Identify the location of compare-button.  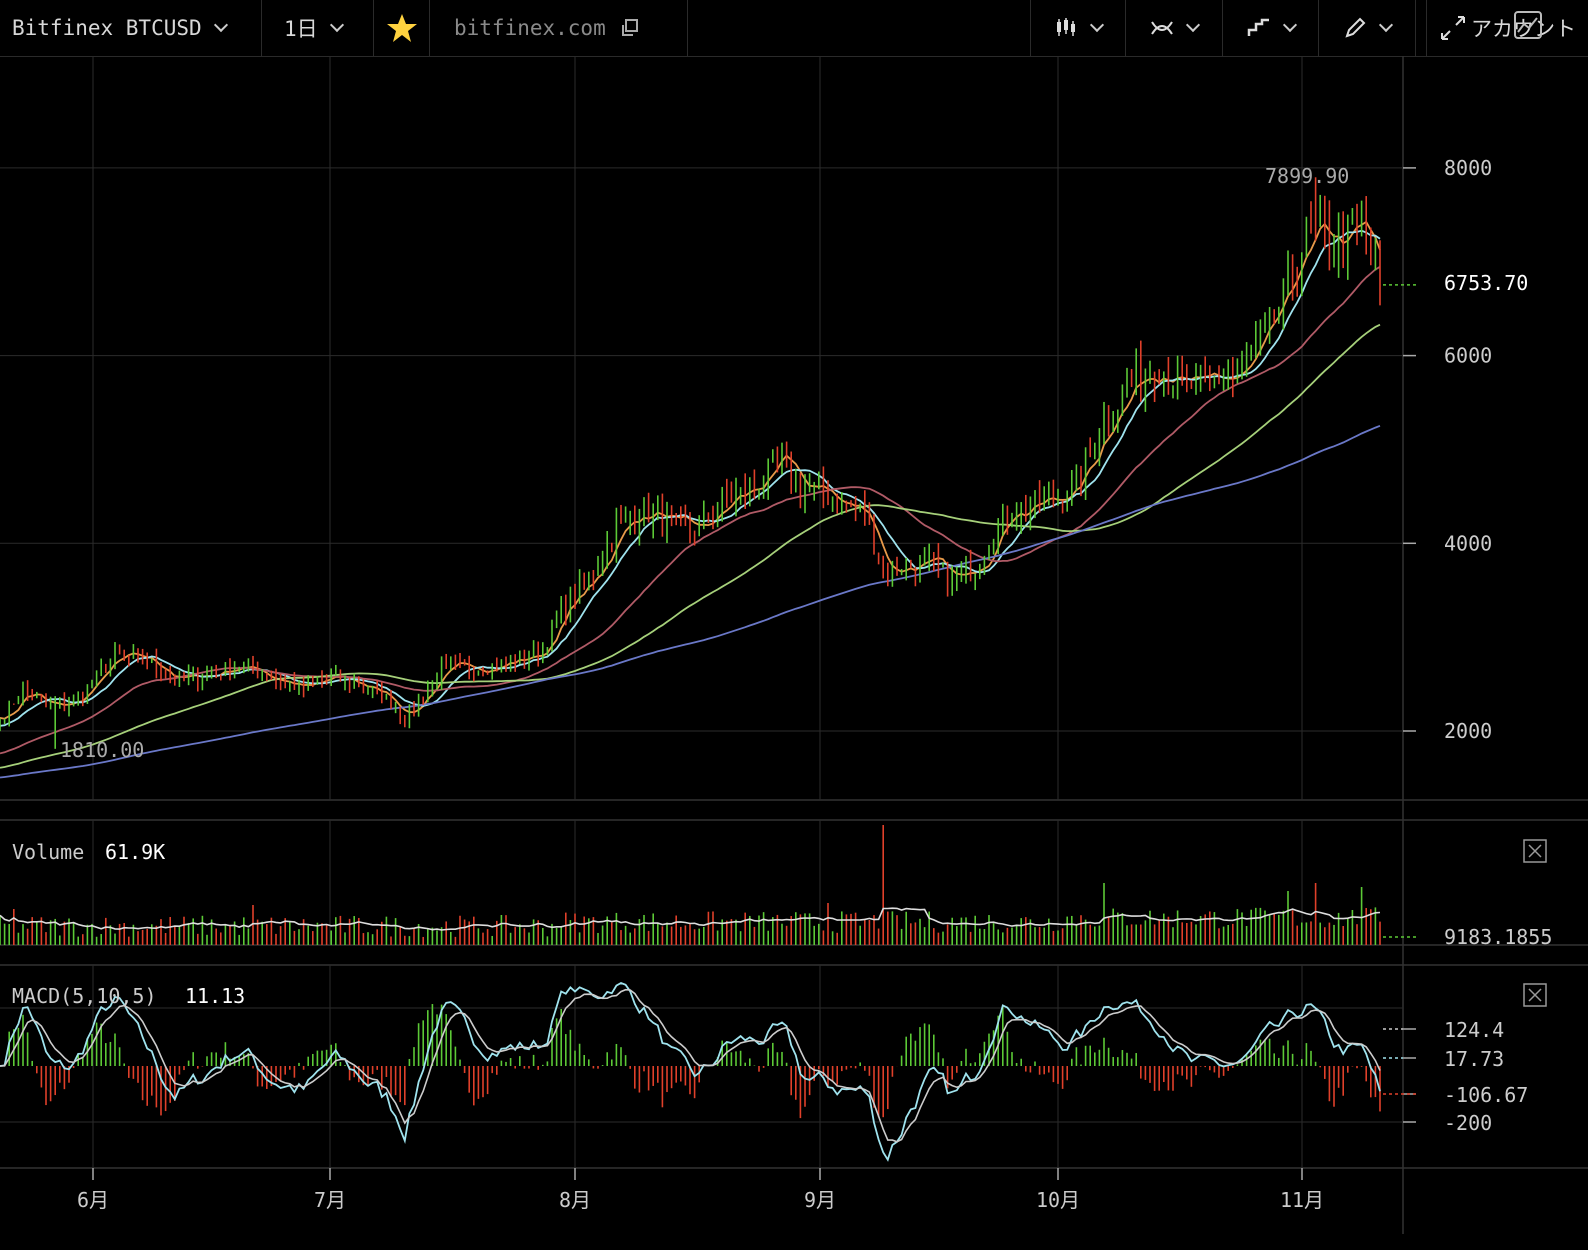
(1271, 28).